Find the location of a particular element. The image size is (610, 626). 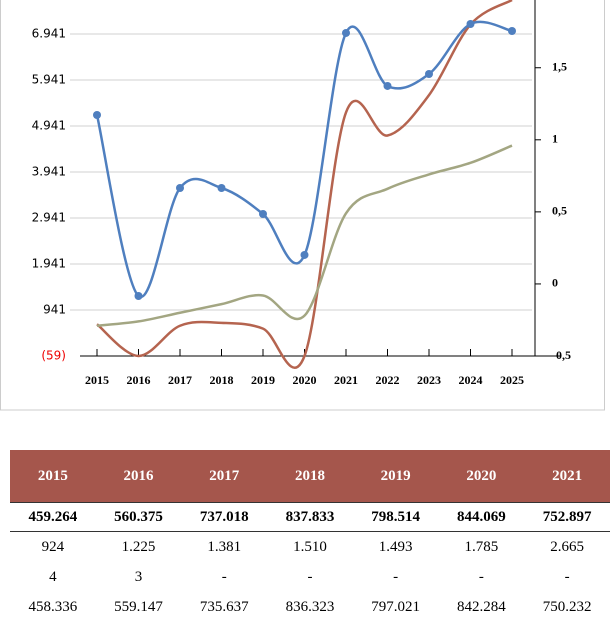

y-tick-label: 3.941 is located at coordinates (49, 171).